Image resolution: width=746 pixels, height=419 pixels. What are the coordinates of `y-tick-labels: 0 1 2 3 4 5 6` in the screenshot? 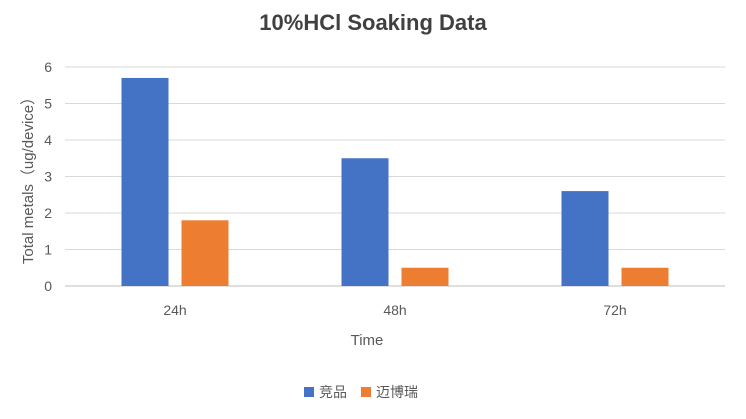 It's located at (48, 176).